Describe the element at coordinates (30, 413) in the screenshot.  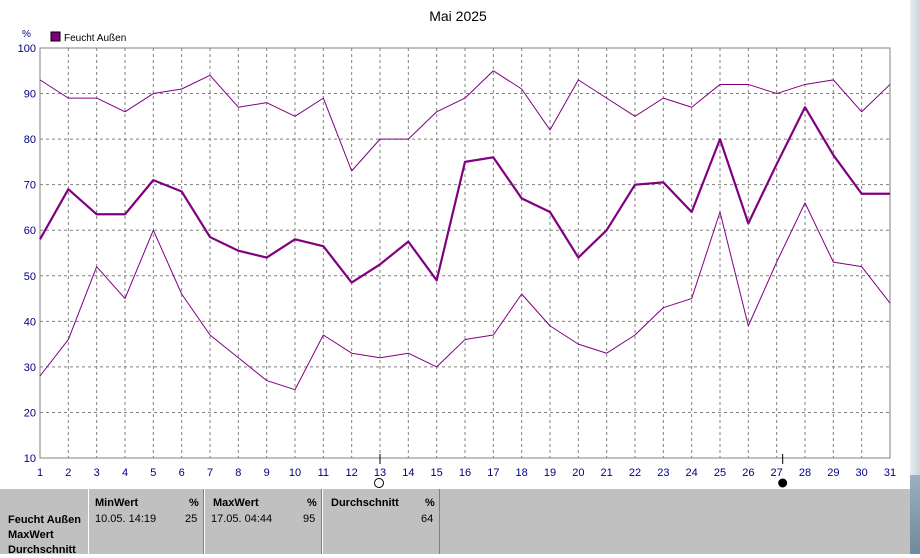
I see `y-tick-label: 20` at that location.